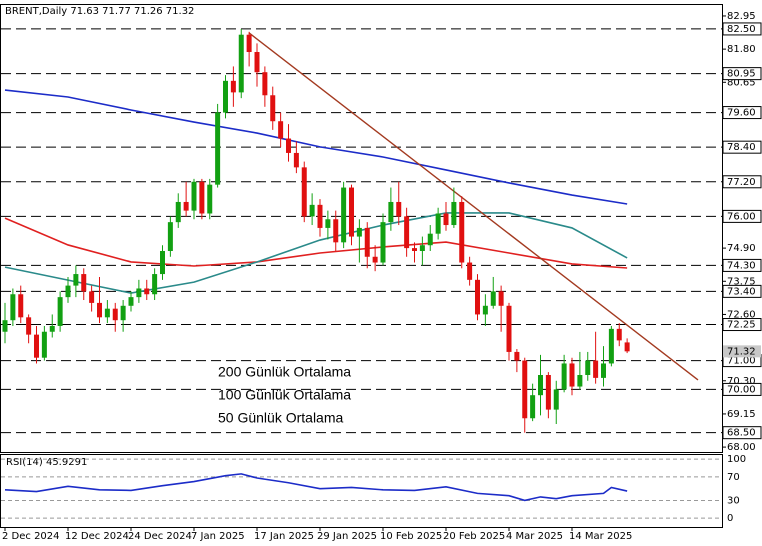 The width and height of the screenshot is (762, 546). What do you see at coordinates (99, 11) in the screenshot?
I see `chart-title: BRENT,Daily 71.63 71.77 71.26 71.32` at bounding box center [99, 11].